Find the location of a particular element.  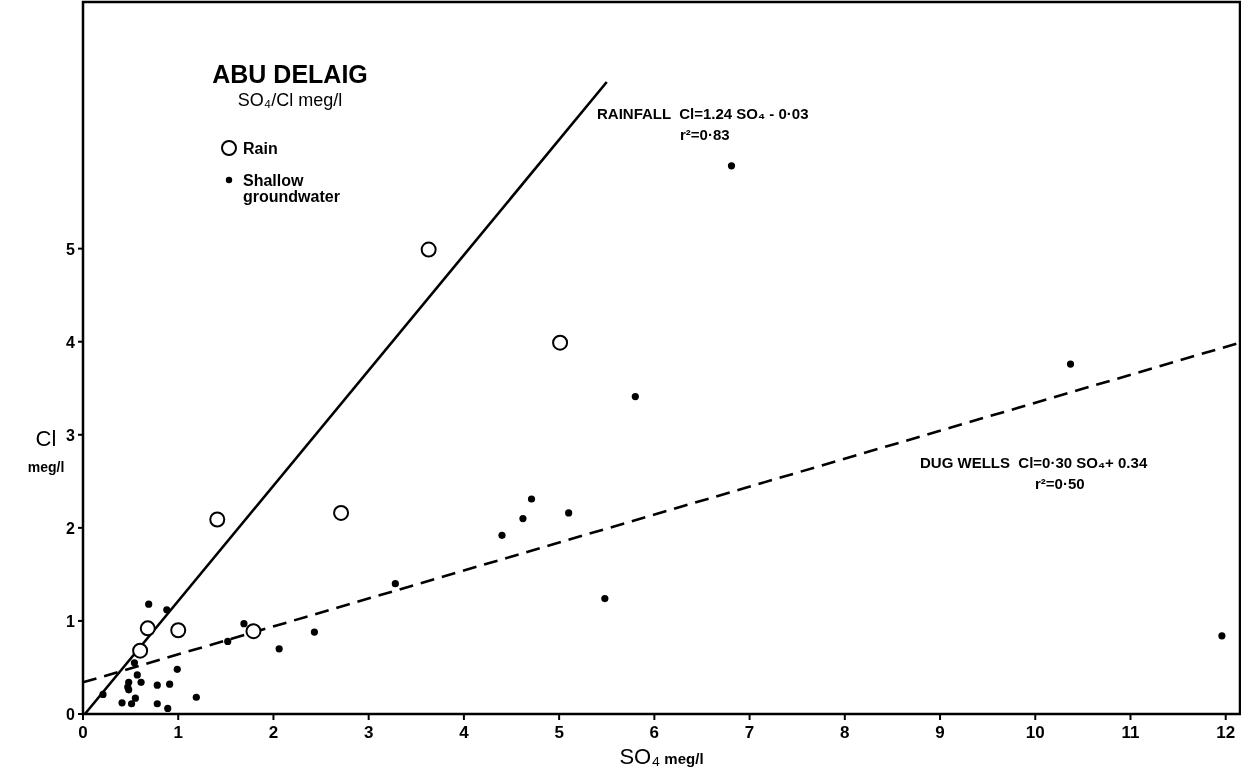

annotation: DUG WELLS Cl=0·30 SO₄+ 0.34 is located at coordinates (1034, 462).